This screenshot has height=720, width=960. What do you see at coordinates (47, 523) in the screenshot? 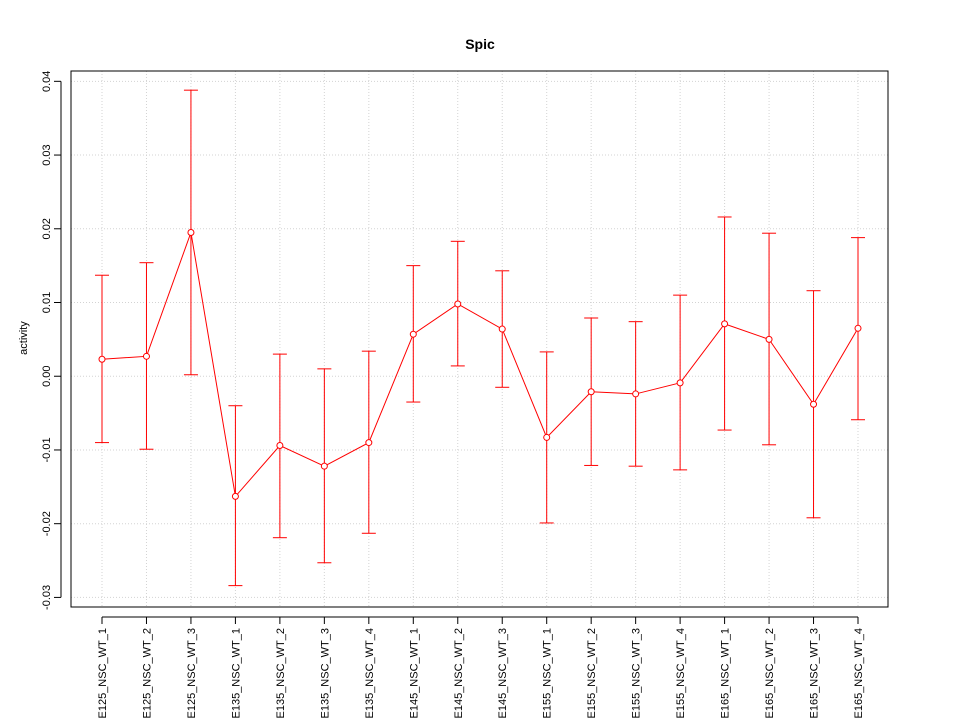
I see `y-tick-label: -0.02` at bounding box center [47, 523].